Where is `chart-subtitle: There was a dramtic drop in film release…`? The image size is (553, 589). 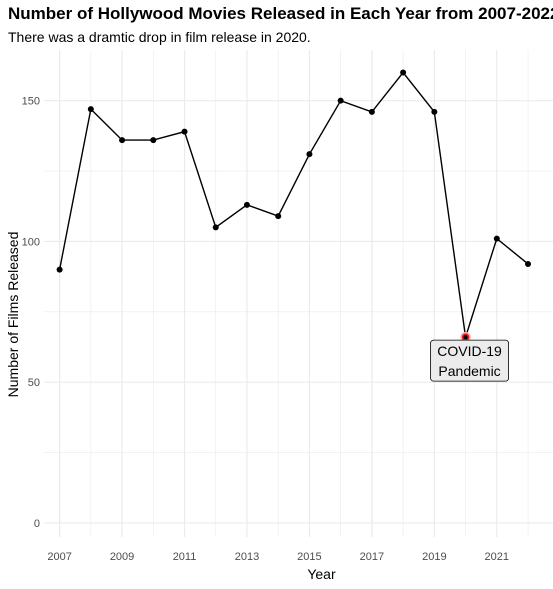 chart-subtitle: There was a dramtic drop in film release… is located at coordinates (159, 37).